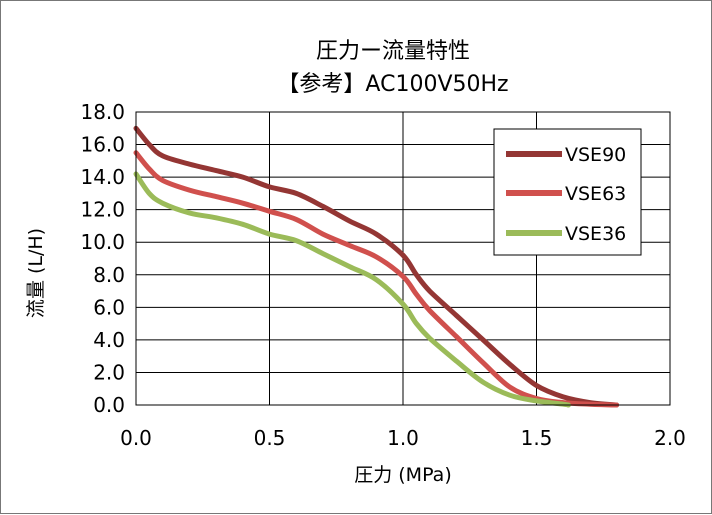  Describe the element at coordinates (270, 438) in the screenshot. I see `x-tick-label: 0.5` at that location.